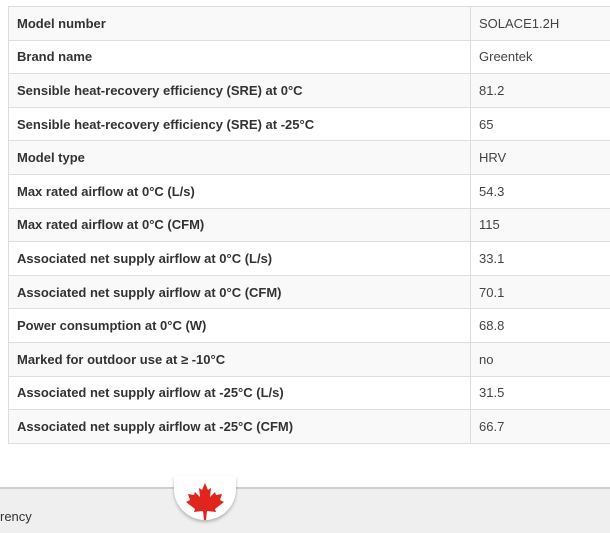 This screenshot has height=533, width=610. I want to click on row-label: Model number, so click(240, 24).